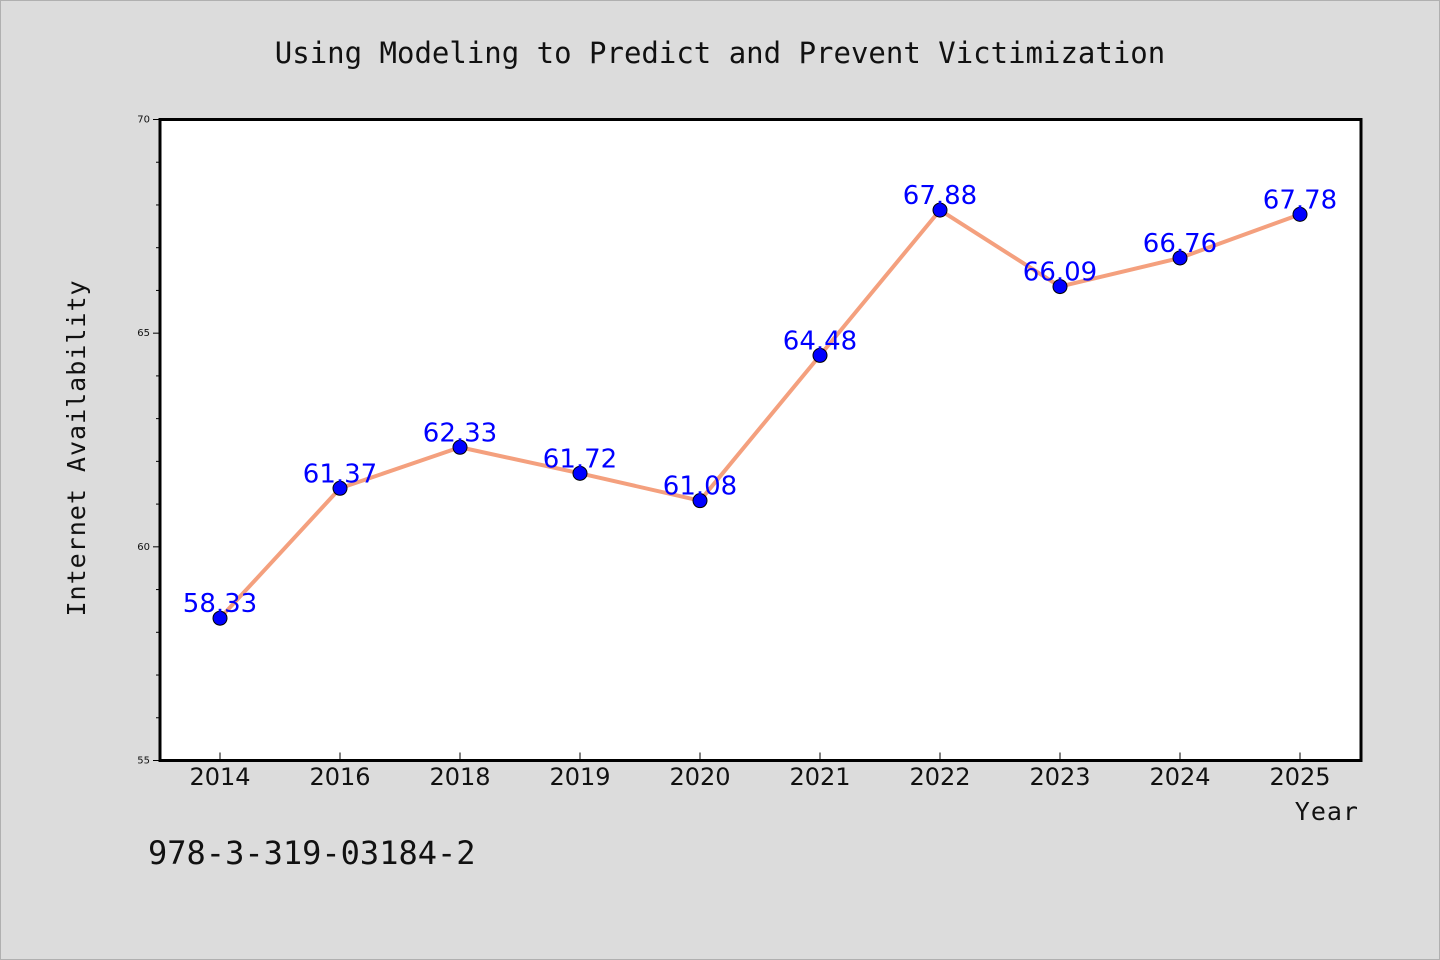 The height and width of the screenshot is (960, 1440). What do you see at coordinates (1059, 777) in the screenshot?
I see `x-tick-label: 2023` at bounding box center [1059, 777].